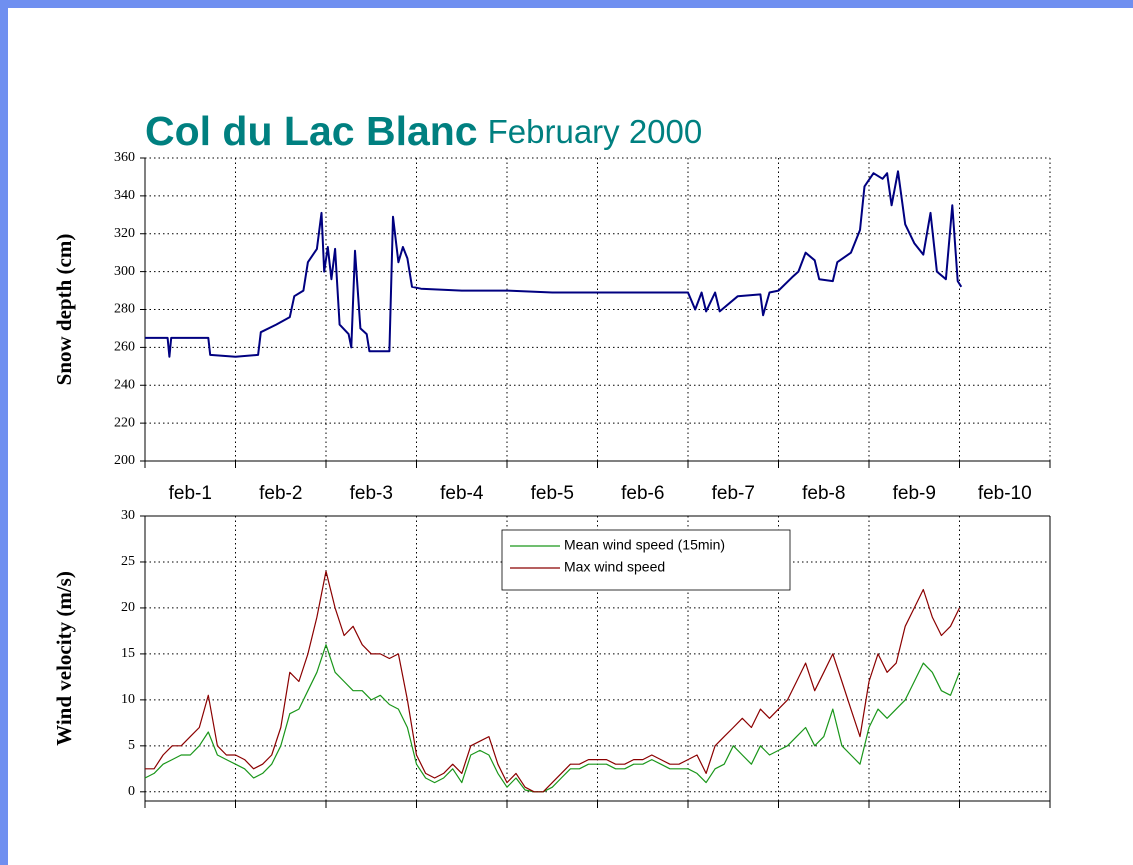 This screenshot has height=865, width=1133. I want to click on title-main: Col du Lac Blanc, so click(311, 131).